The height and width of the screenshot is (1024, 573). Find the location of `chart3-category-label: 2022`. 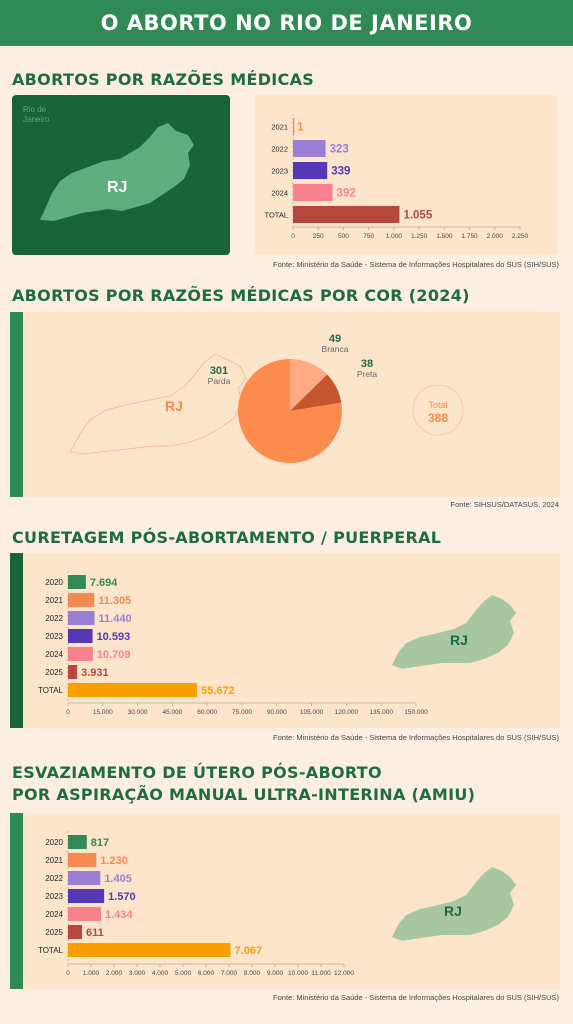

chart3-category-label: 2022 is located at coordinates (54, 618).